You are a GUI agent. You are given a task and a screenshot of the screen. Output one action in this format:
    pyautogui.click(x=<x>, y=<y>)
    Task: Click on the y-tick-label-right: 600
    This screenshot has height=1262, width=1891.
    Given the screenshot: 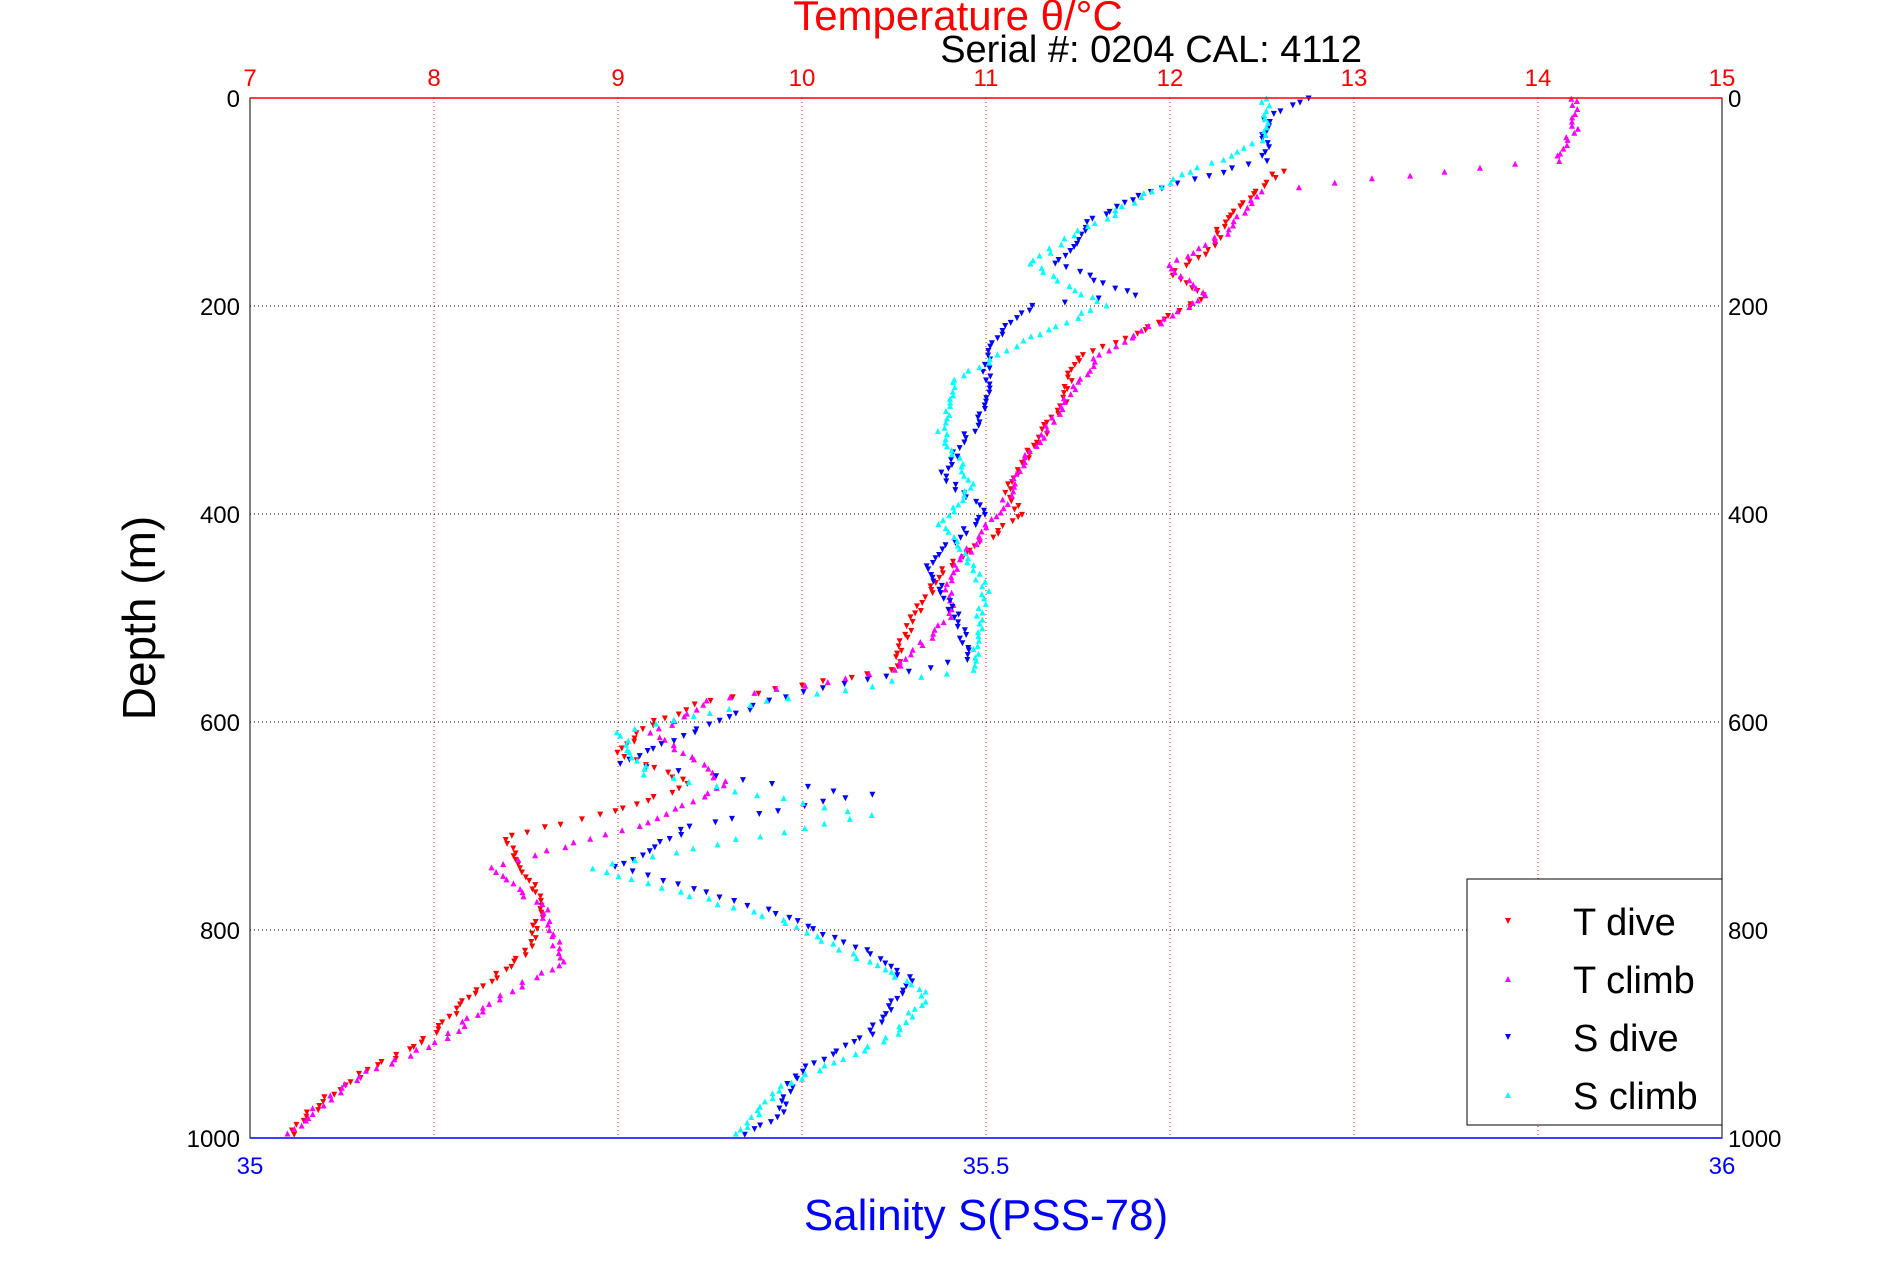 What is the action you would take?
    pyautogui.click(x=1748, y=723)
    